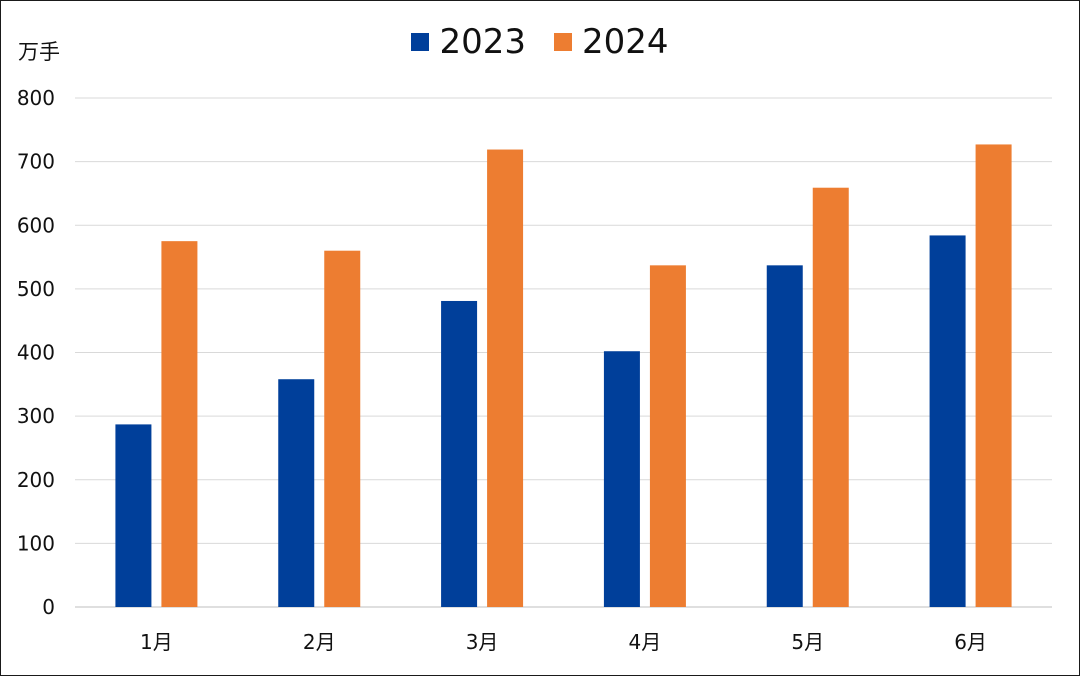  Describe the element at coordinates (540, 42) in the screenshot. I see `chart-legend: 2023 2024` at that location.